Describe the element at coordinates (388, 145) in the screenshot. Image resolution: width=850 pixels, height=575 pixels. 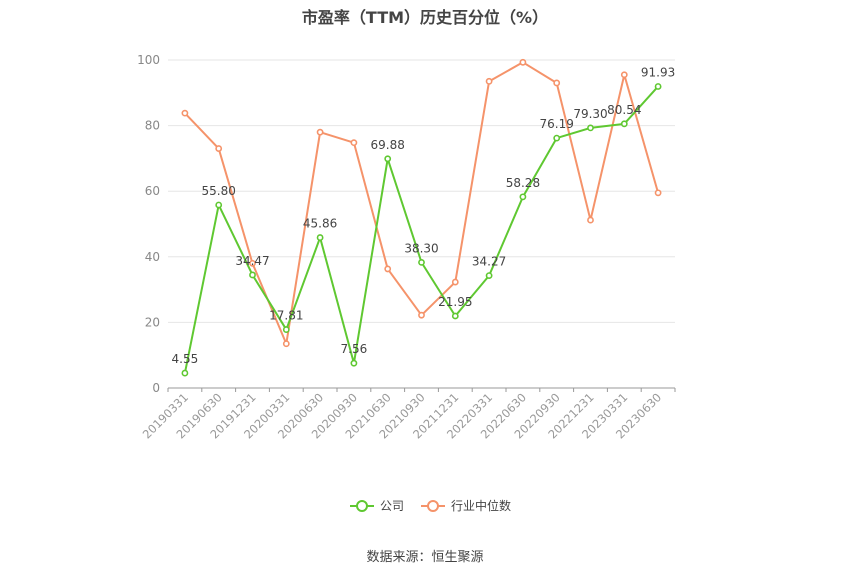
I see `data-label: 69.88` at that location.